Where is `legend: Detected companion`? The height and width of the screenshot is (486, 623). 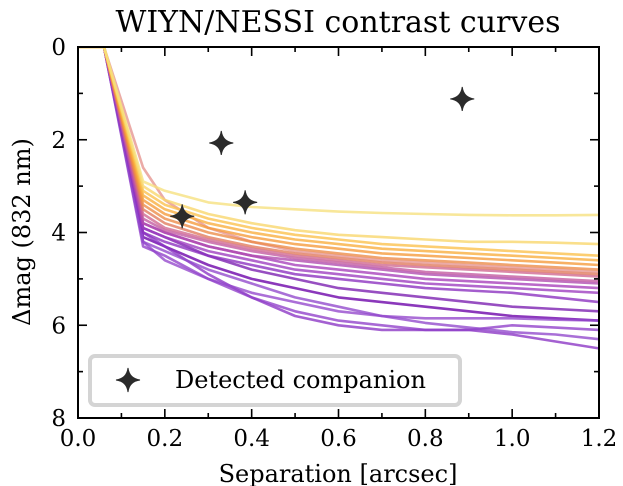
legend: Detected companion is located at coordinates (275, 380).